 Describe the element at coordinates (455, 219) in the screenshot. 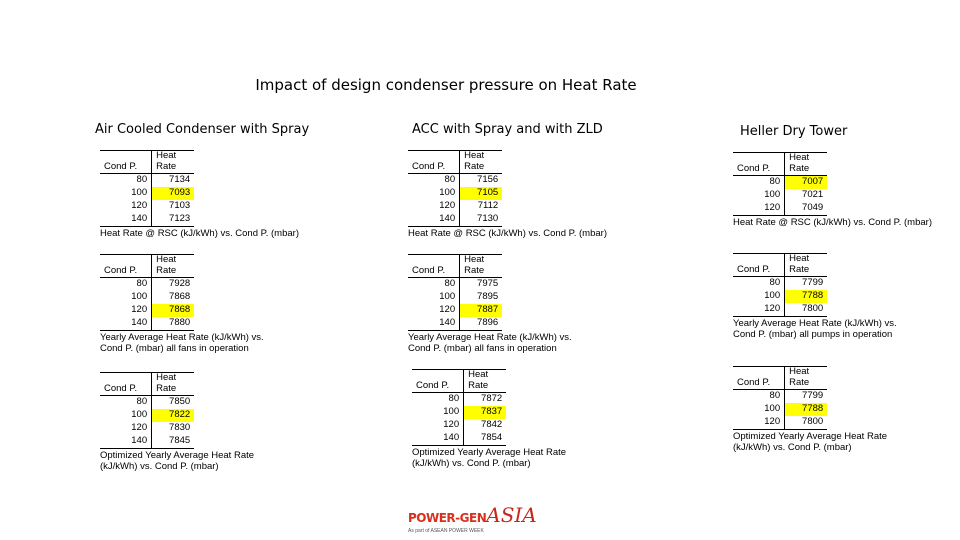

I see `table-row: 140 7130` at that location.